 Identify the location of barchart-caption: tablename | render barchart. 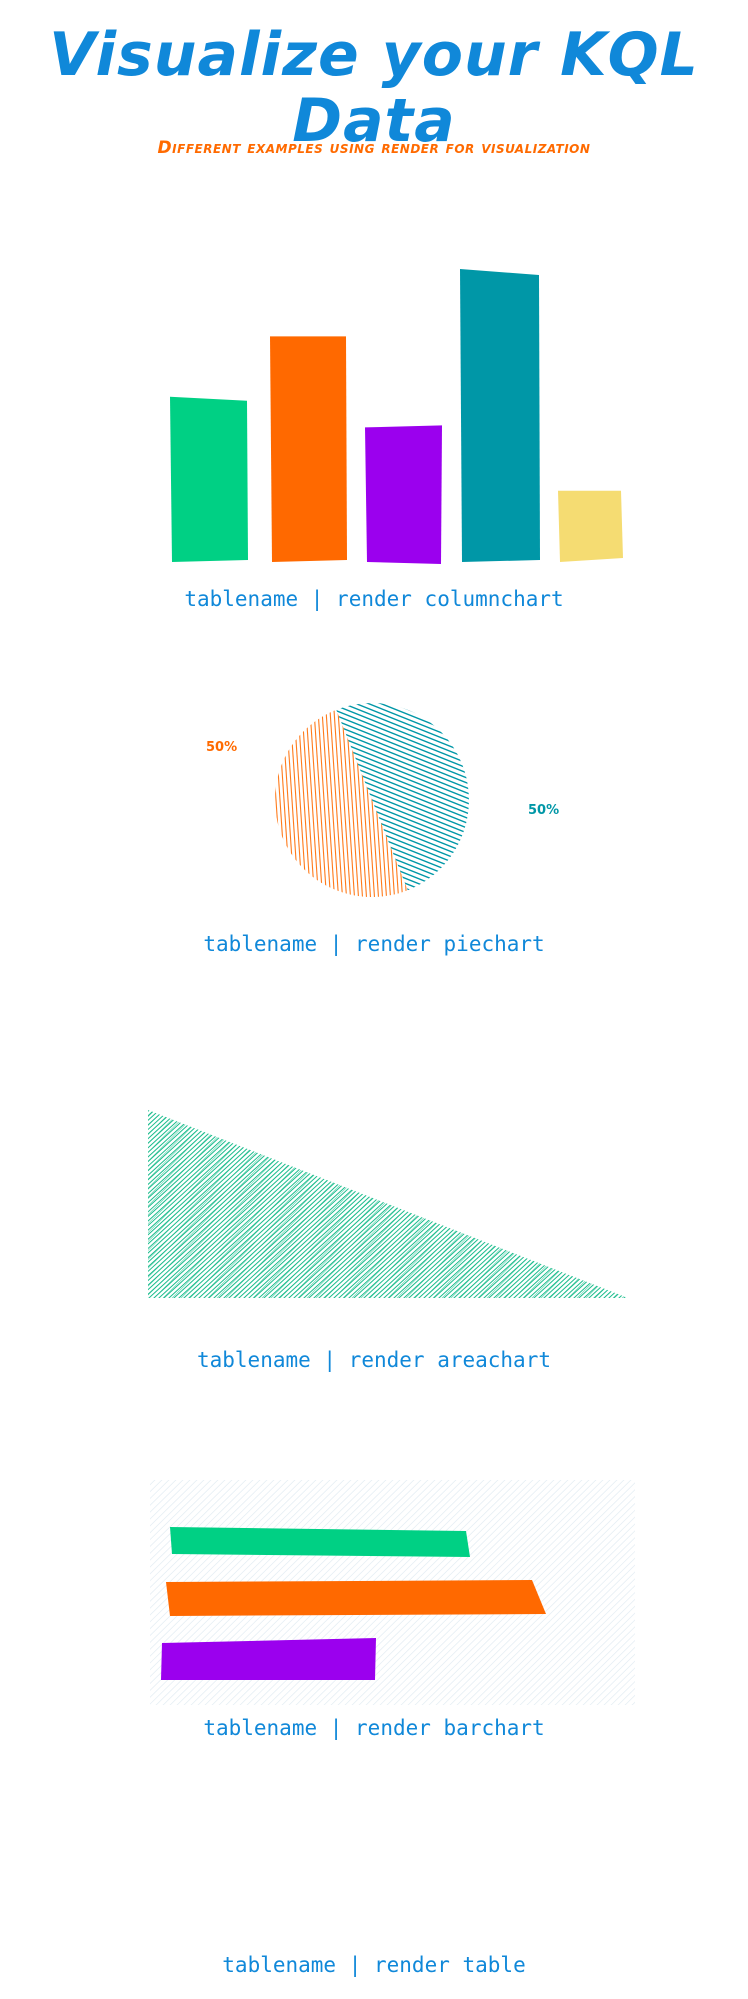
(374, 1728).